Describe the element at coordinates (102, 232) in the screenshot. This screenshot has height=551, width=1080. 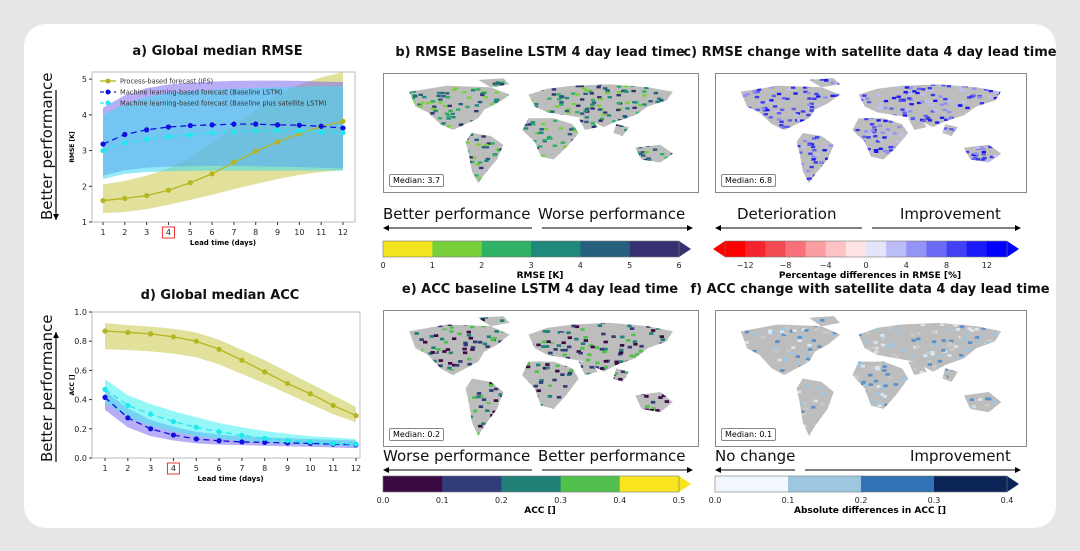
I see `x-tick-label: 1` at that location.